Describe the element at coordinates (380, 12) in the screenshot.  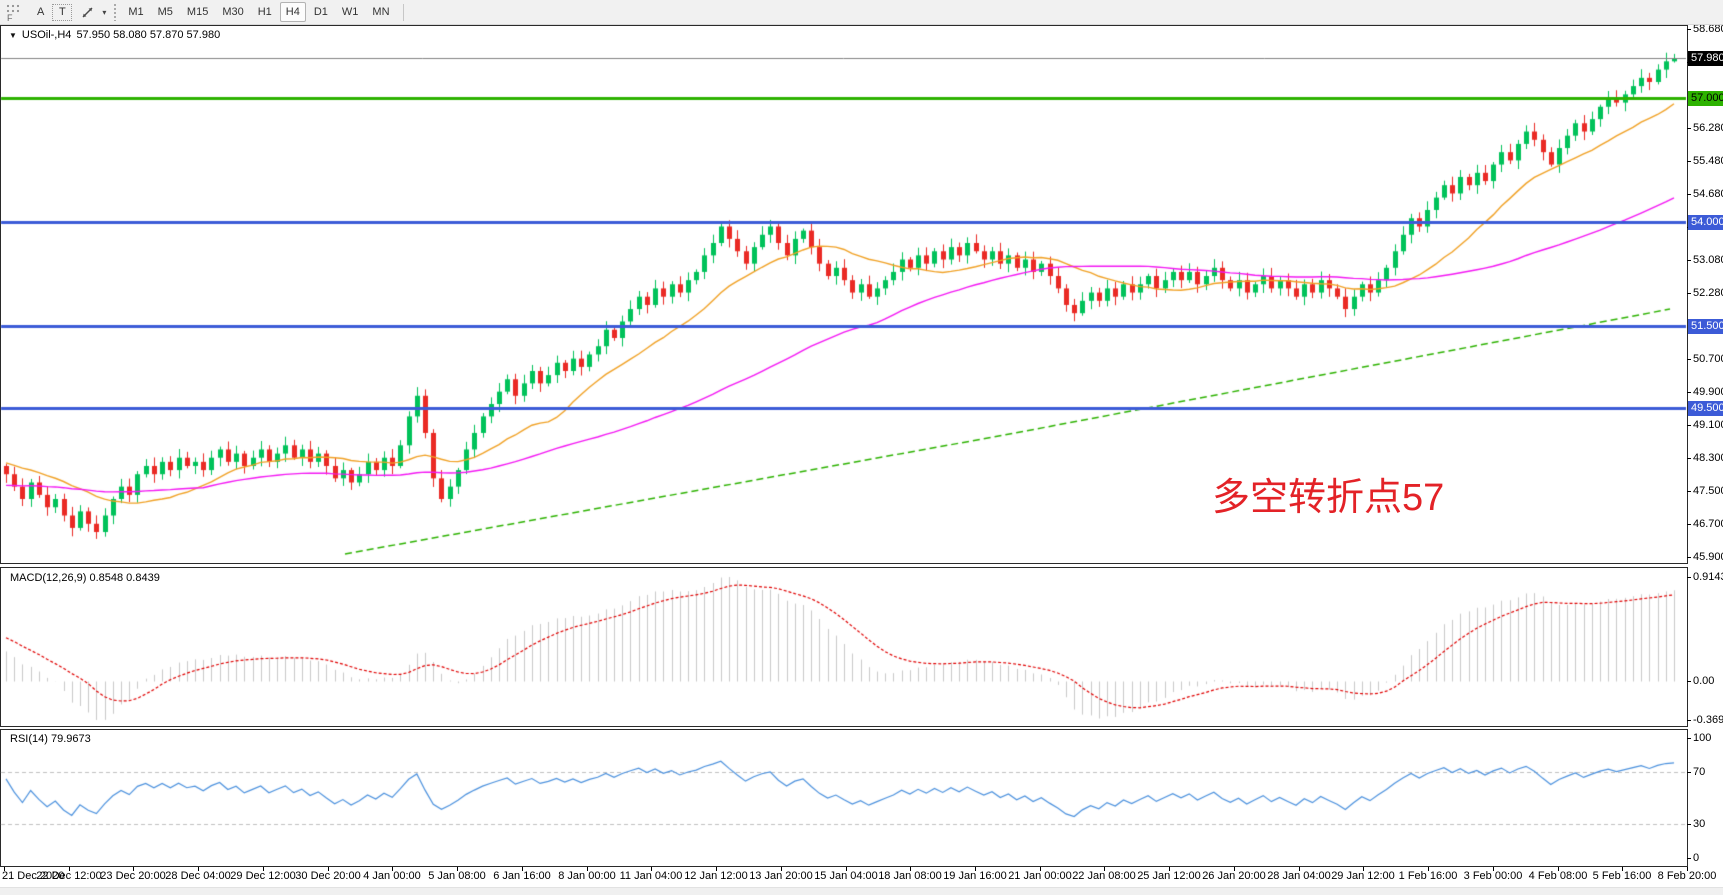
I see `timeframe-button-mn: MN` at that location.